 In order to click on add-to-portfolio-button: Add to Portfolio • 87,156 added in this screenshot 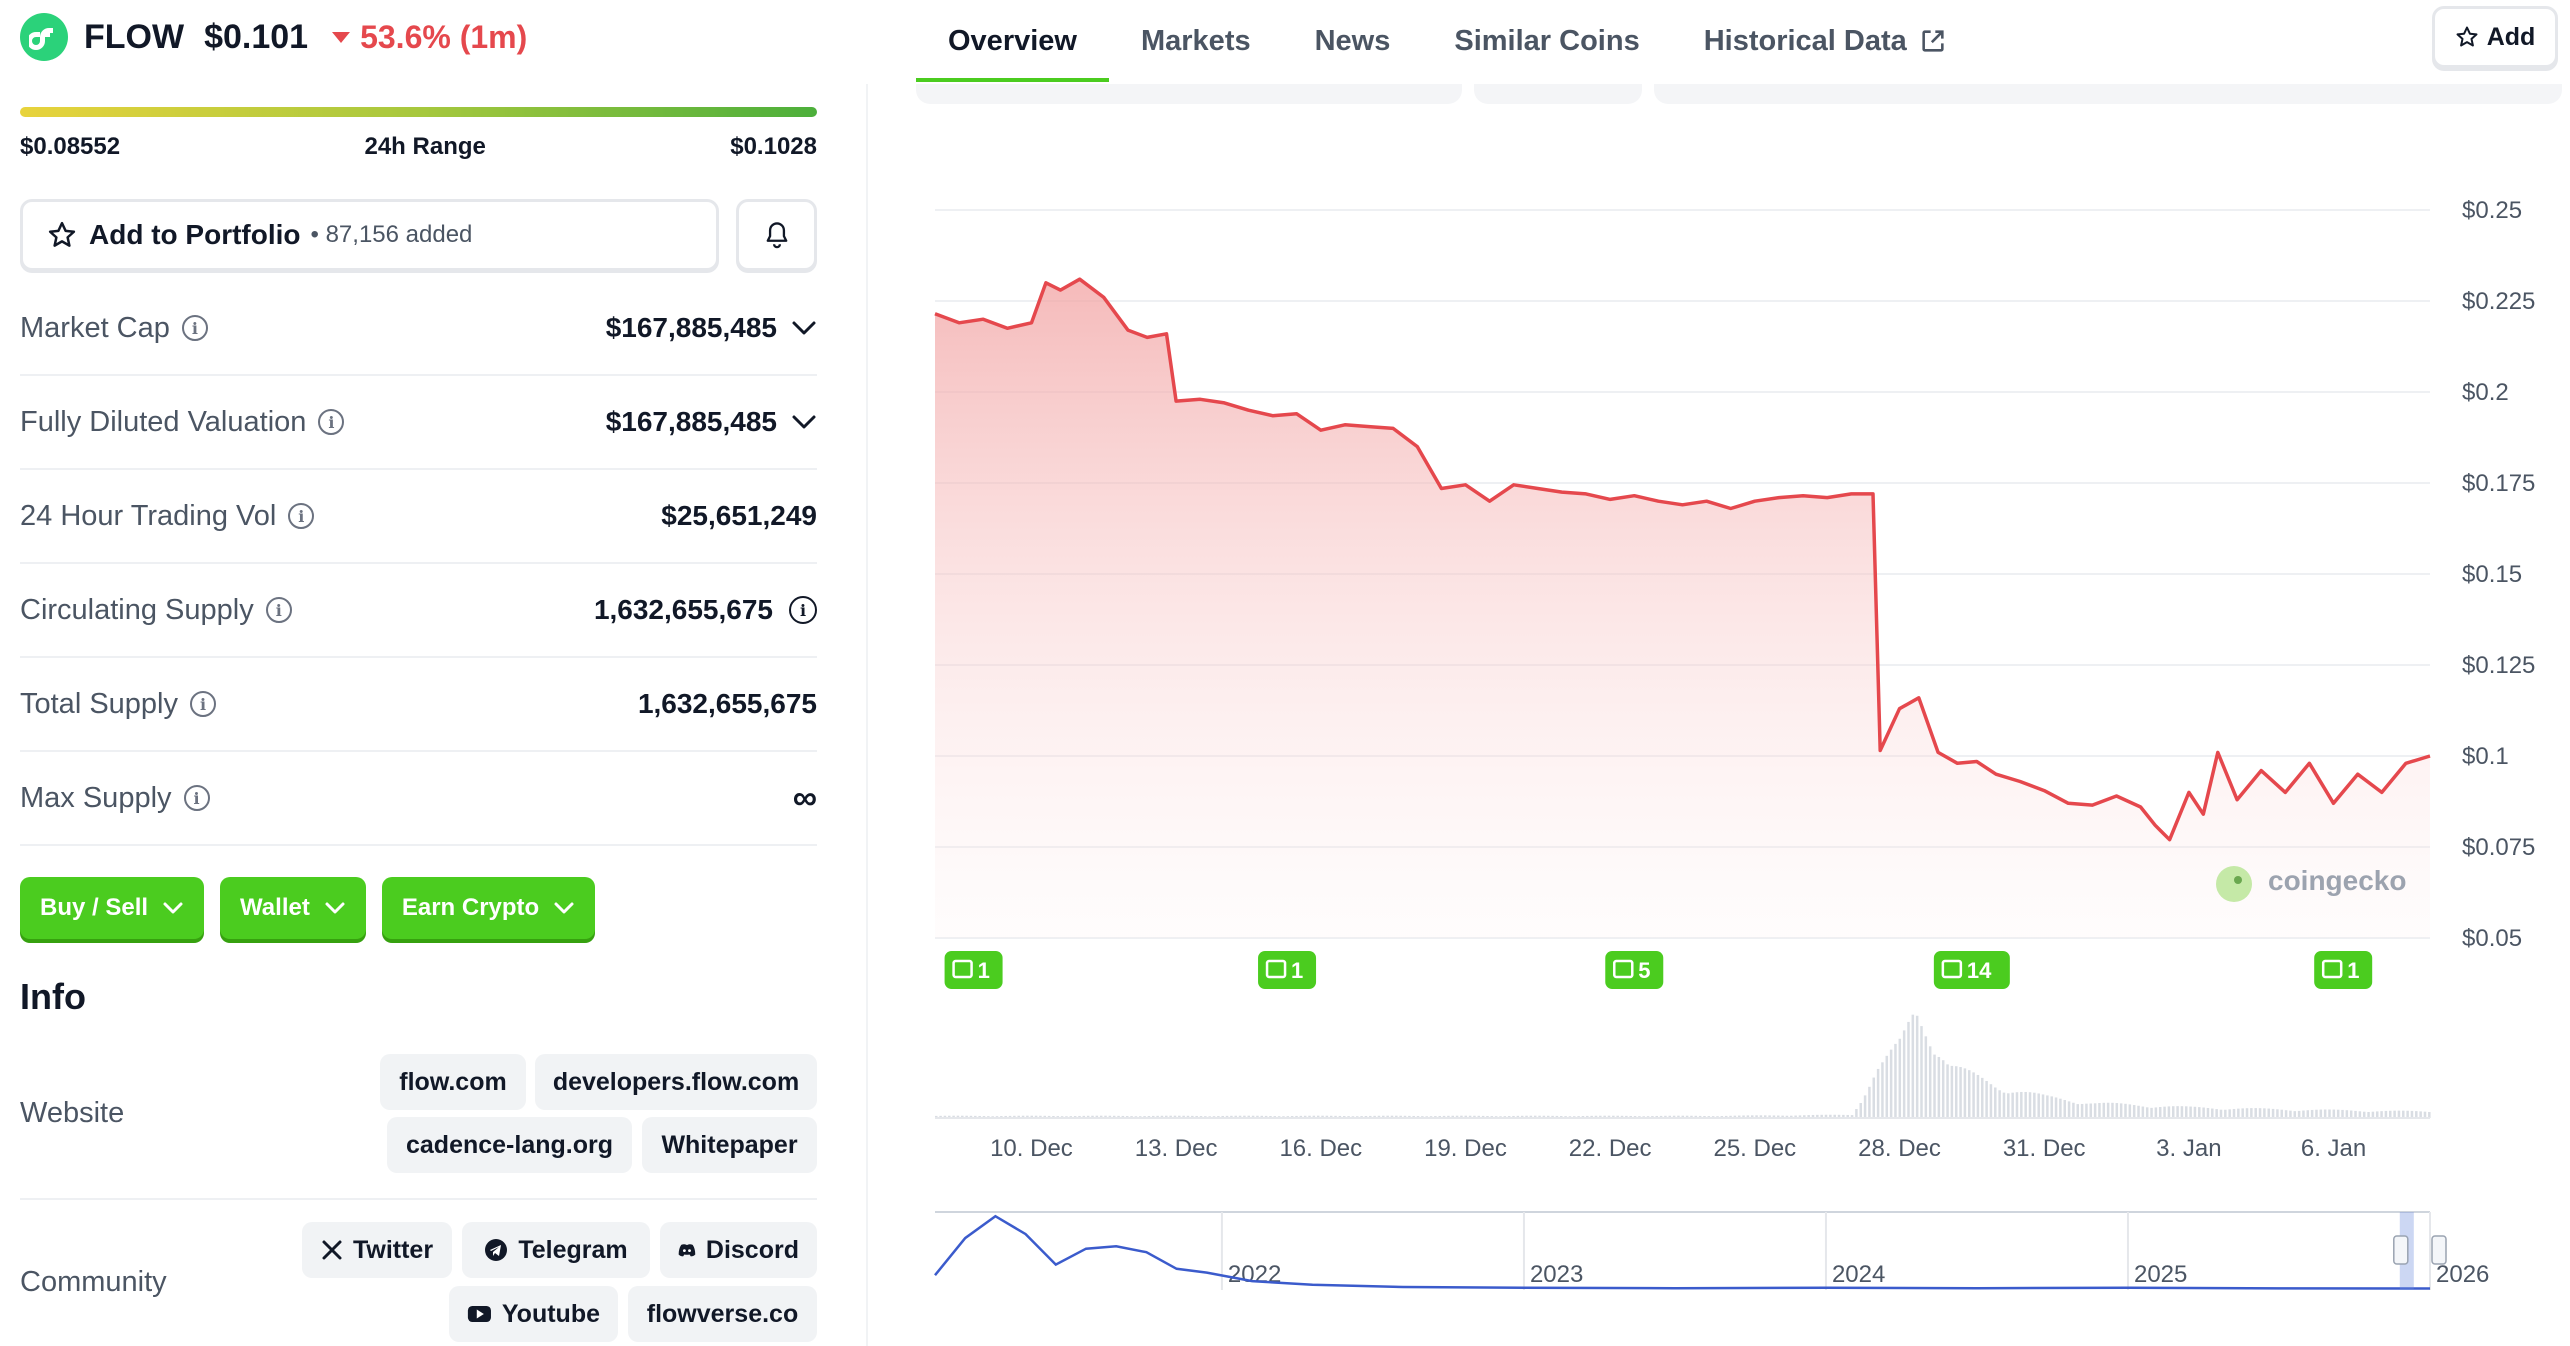, I will do `click(369, 235)`.